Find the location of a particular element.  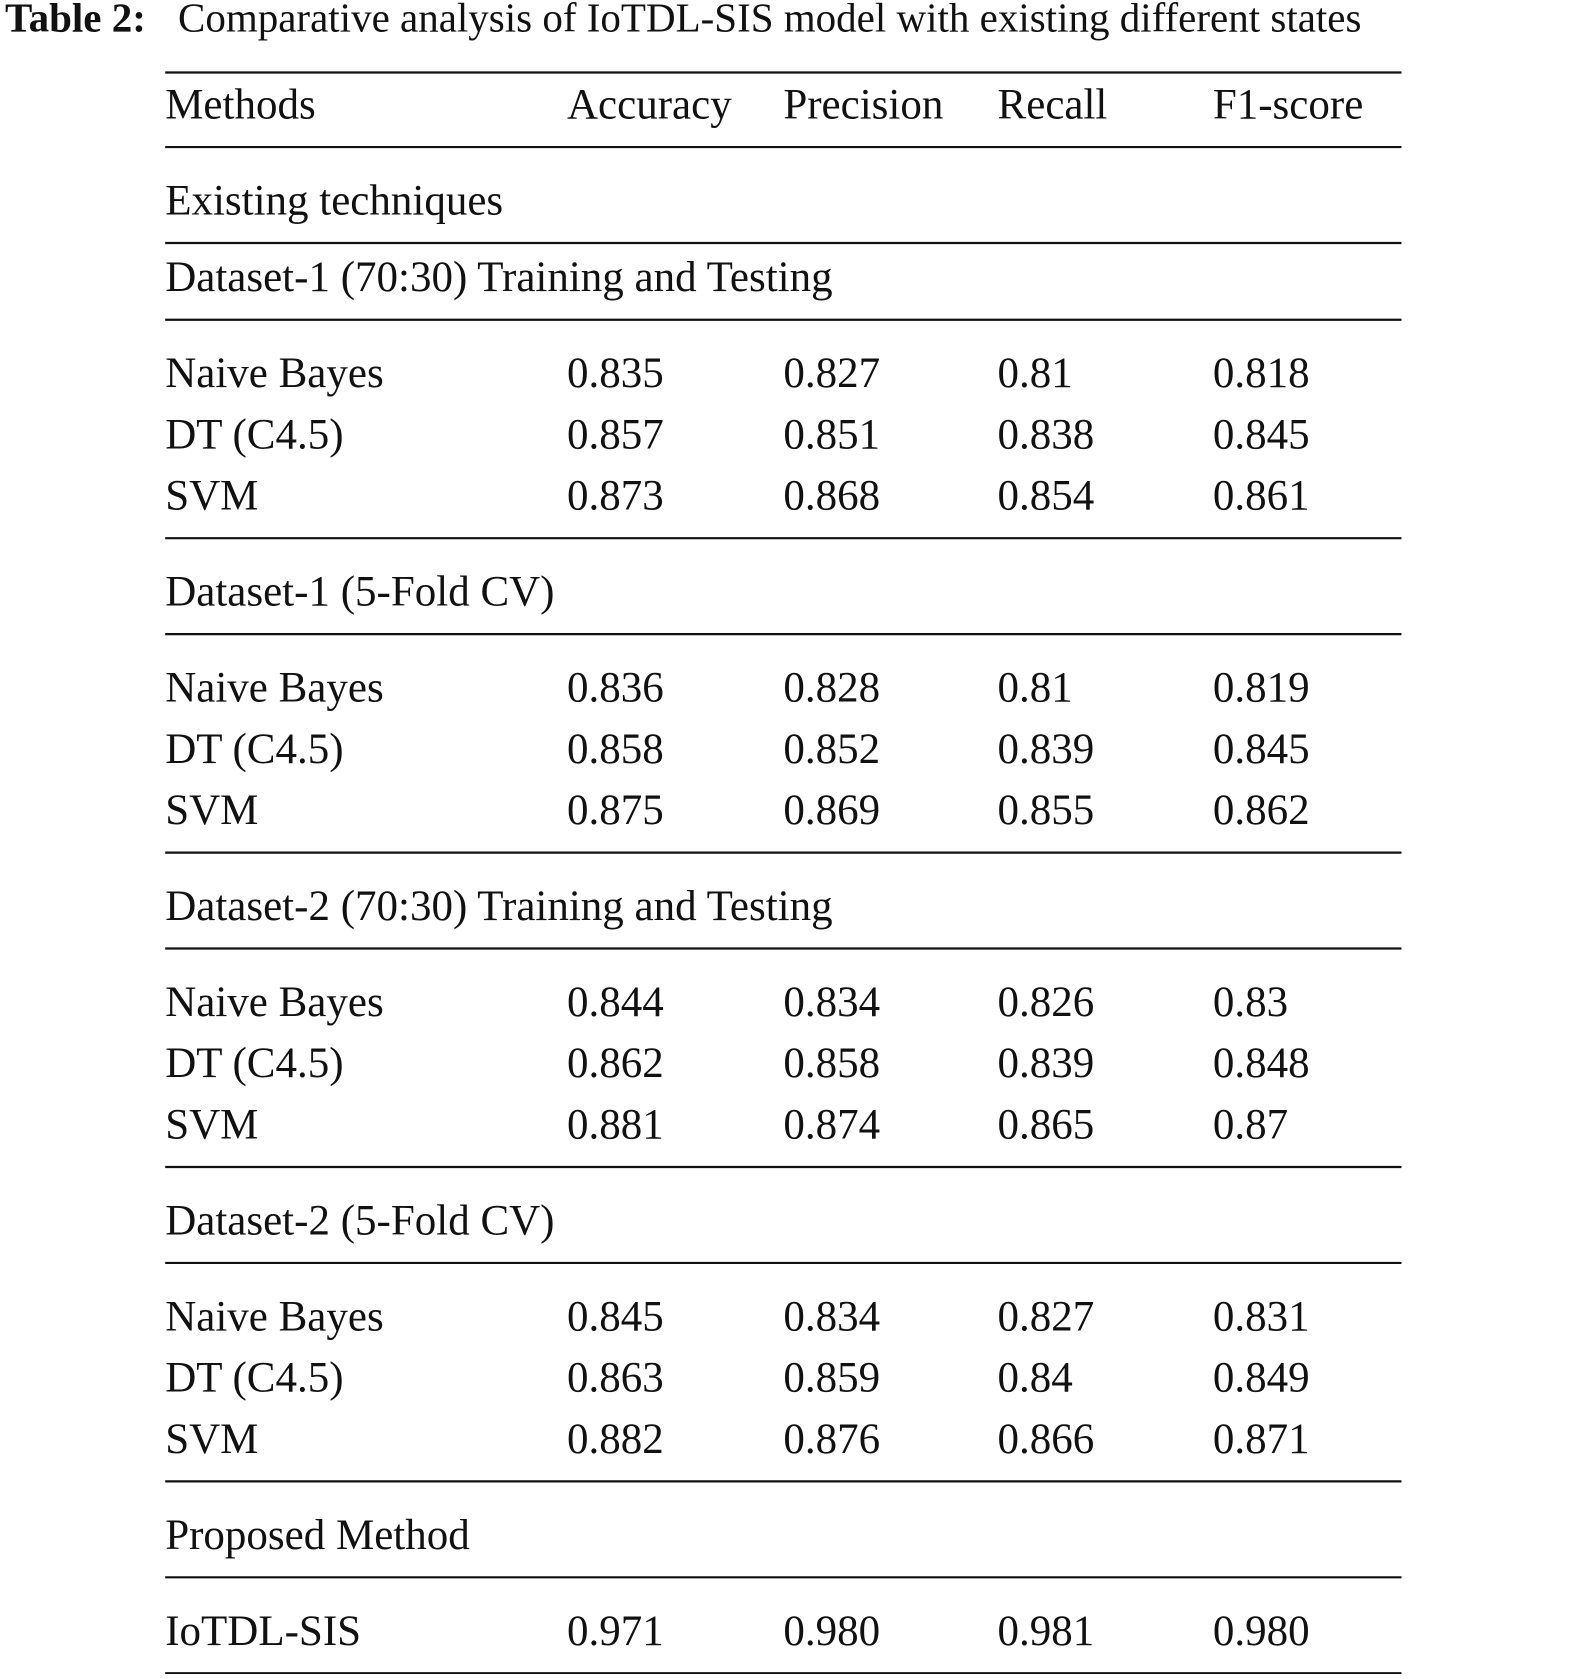

metric-value: 0.818 is located at coordinates (1261, 373).